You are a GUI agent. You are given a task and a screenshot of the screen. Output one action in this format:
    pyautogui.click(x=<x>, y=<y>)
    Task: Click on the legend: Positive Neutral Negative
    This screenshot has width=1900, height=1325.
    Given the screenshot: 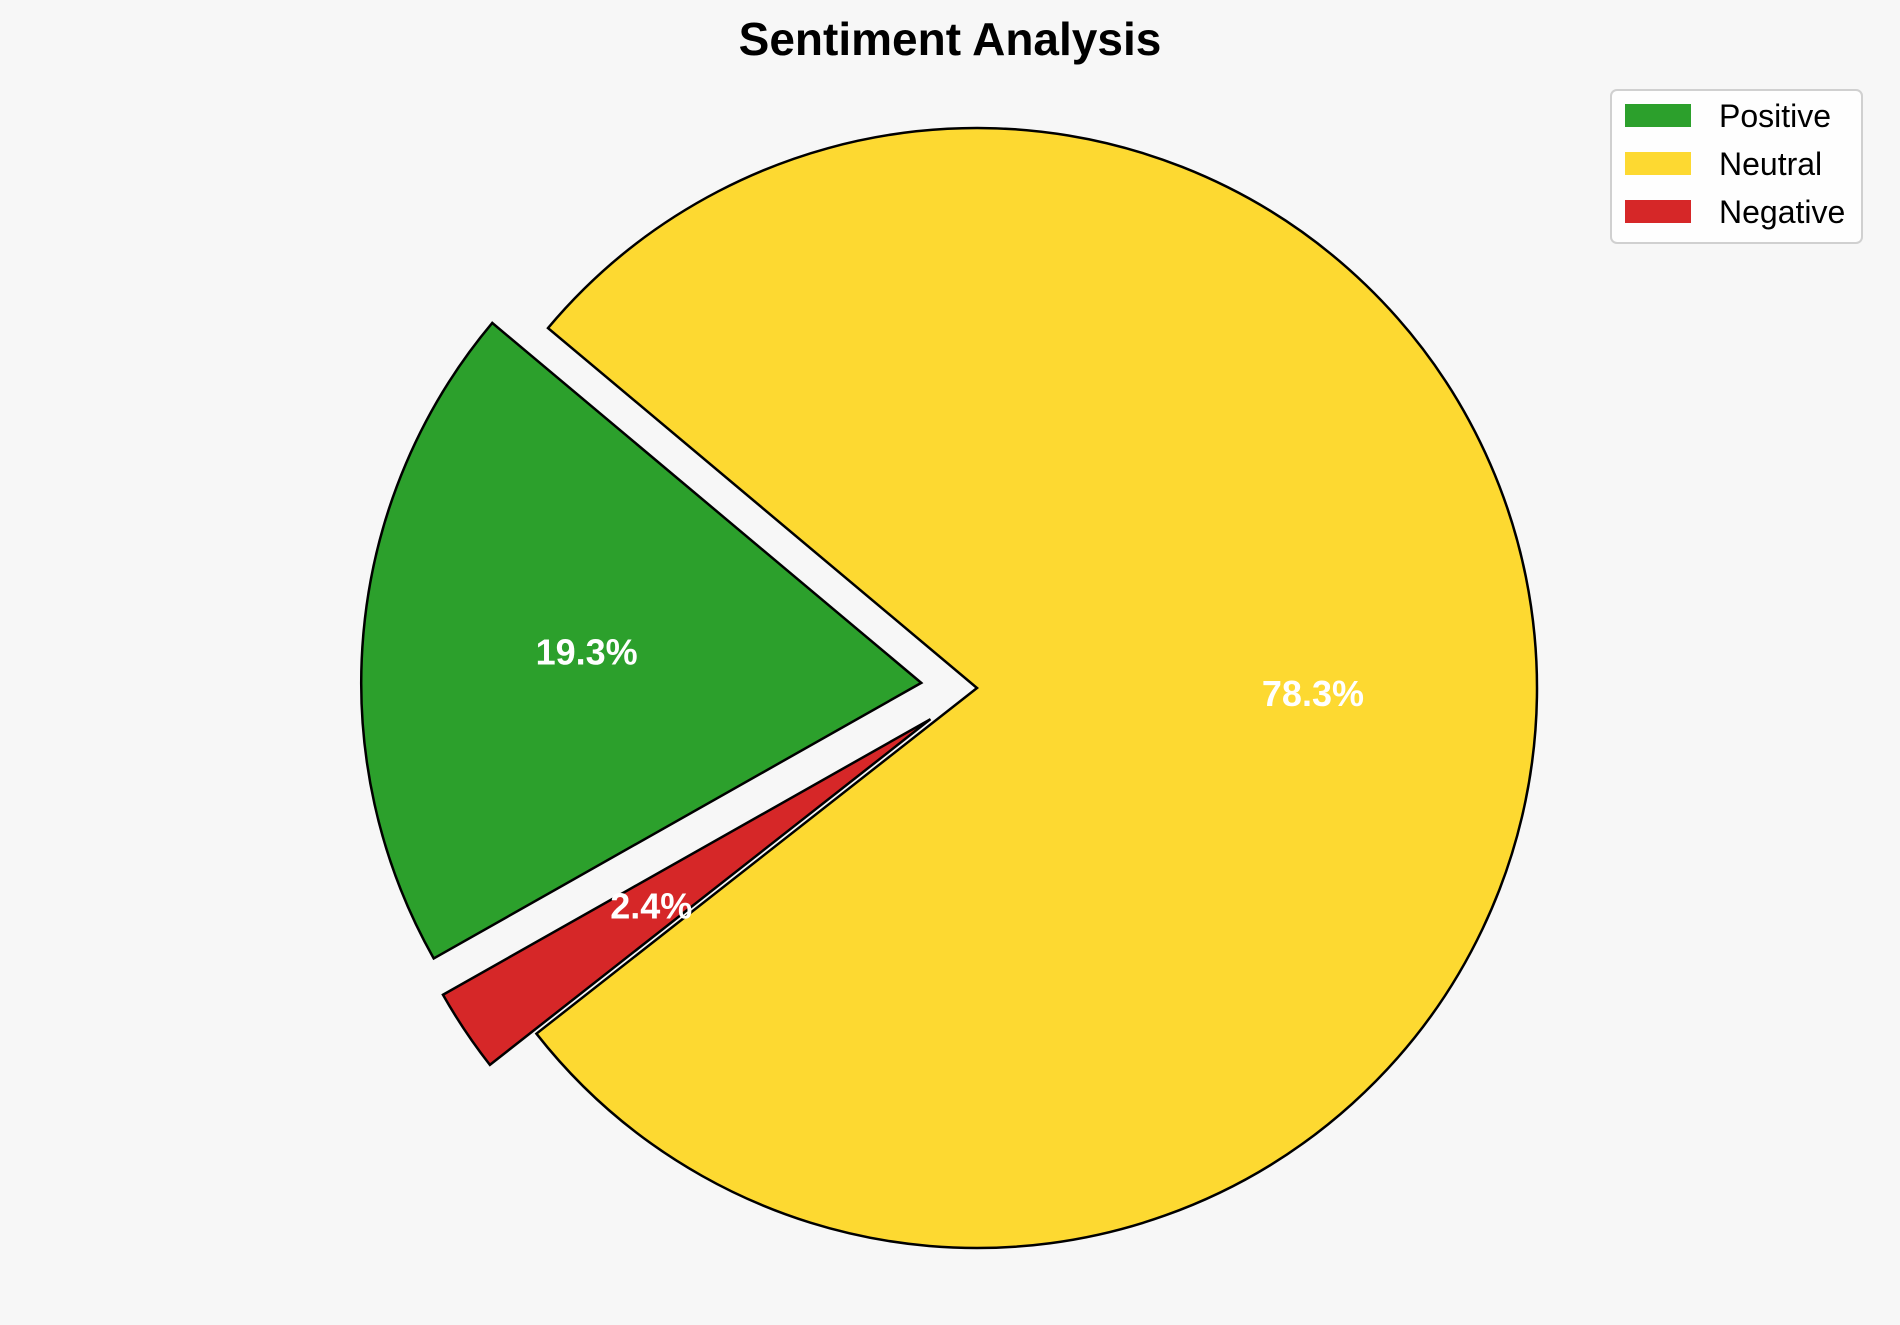 What is the action you would take?
    pyautogui.click(x=1736, y=166)
    